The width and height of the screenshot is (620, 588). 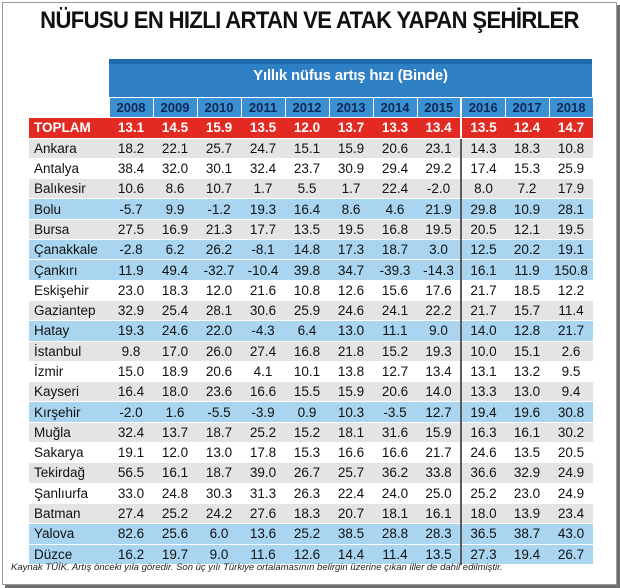 I want to click on year-header-cell: 2009, so click(x=175, y=108).